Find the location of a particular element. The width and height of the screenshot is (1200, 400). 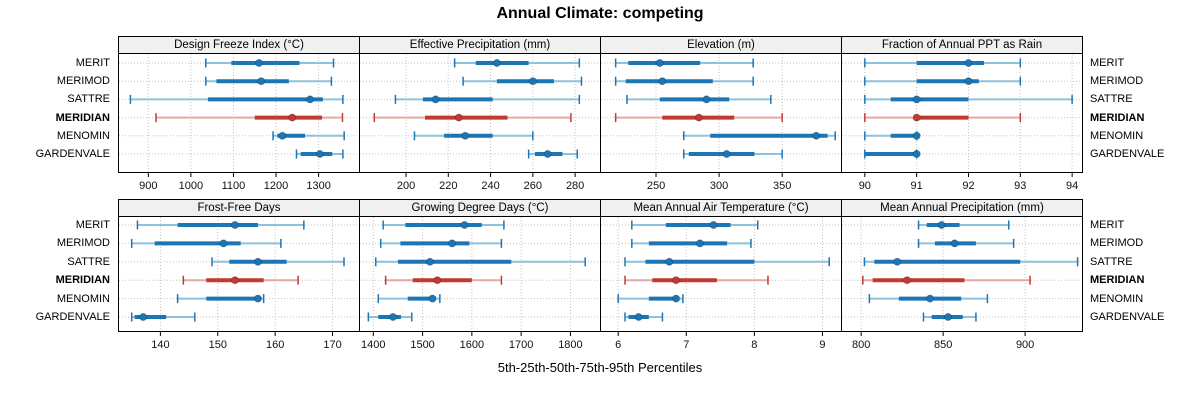

axis-tick-label: 160 is located at coordinates (275, 345).